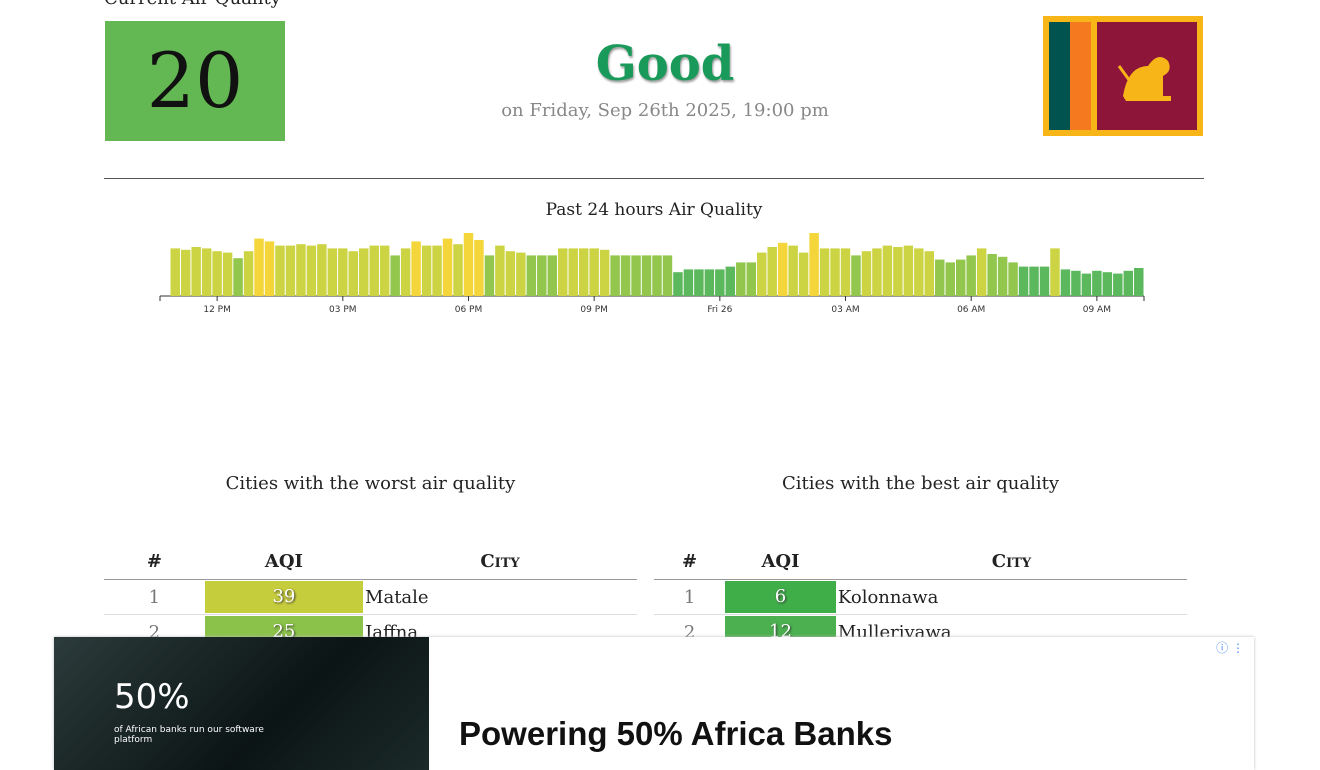 Image resolution: width=1320 pixels, height=770 pixels. I want to click on chart-title: Past 24 hours Air Quality, so click(654, 210).